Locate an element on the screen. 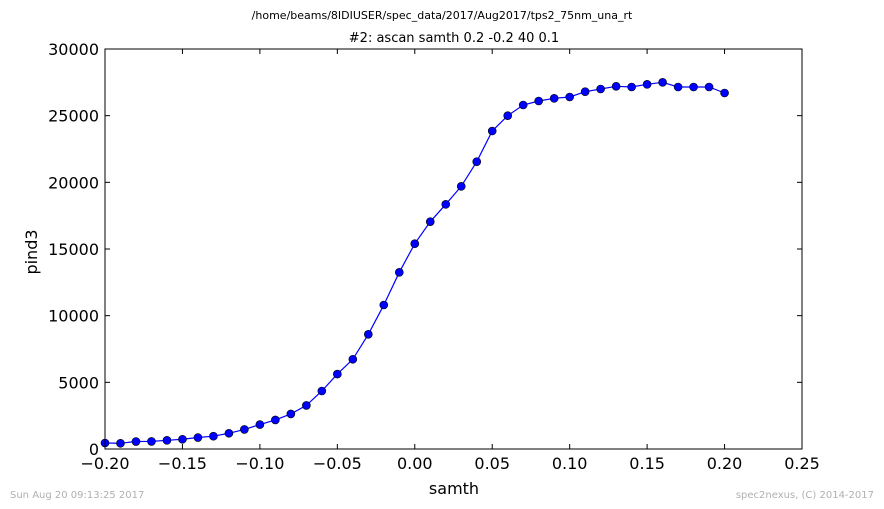 This screenshot has height=509, width=884. x-tick-label: 0.15 is located at coordinates (647, 463).